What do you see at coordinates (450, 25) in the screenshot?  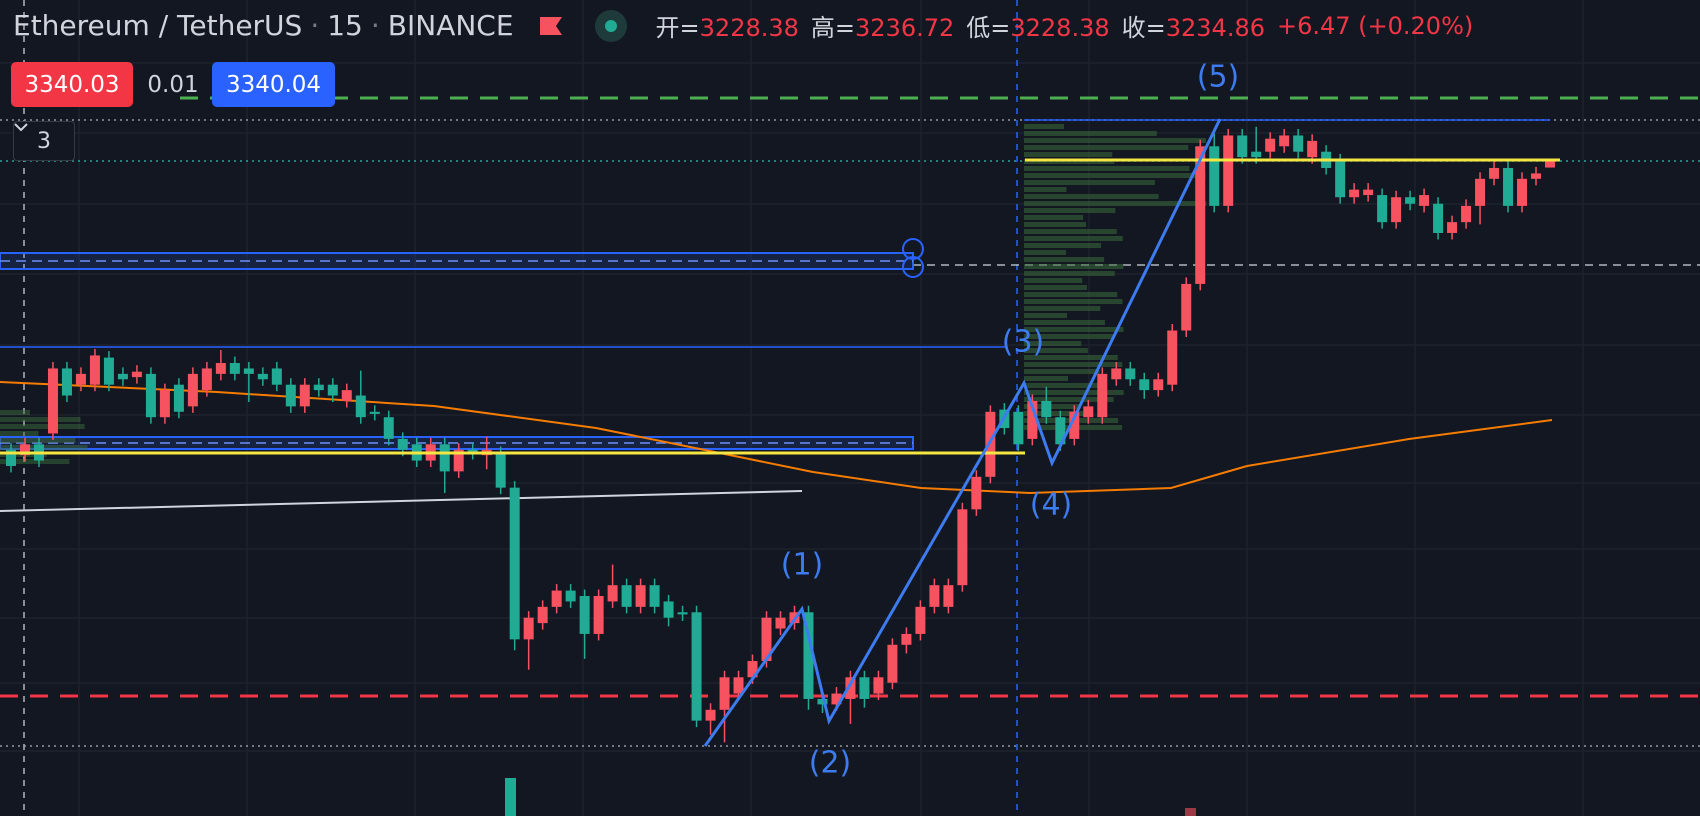 I see `exchange: BINANCE` at bounding box center [450, 25].